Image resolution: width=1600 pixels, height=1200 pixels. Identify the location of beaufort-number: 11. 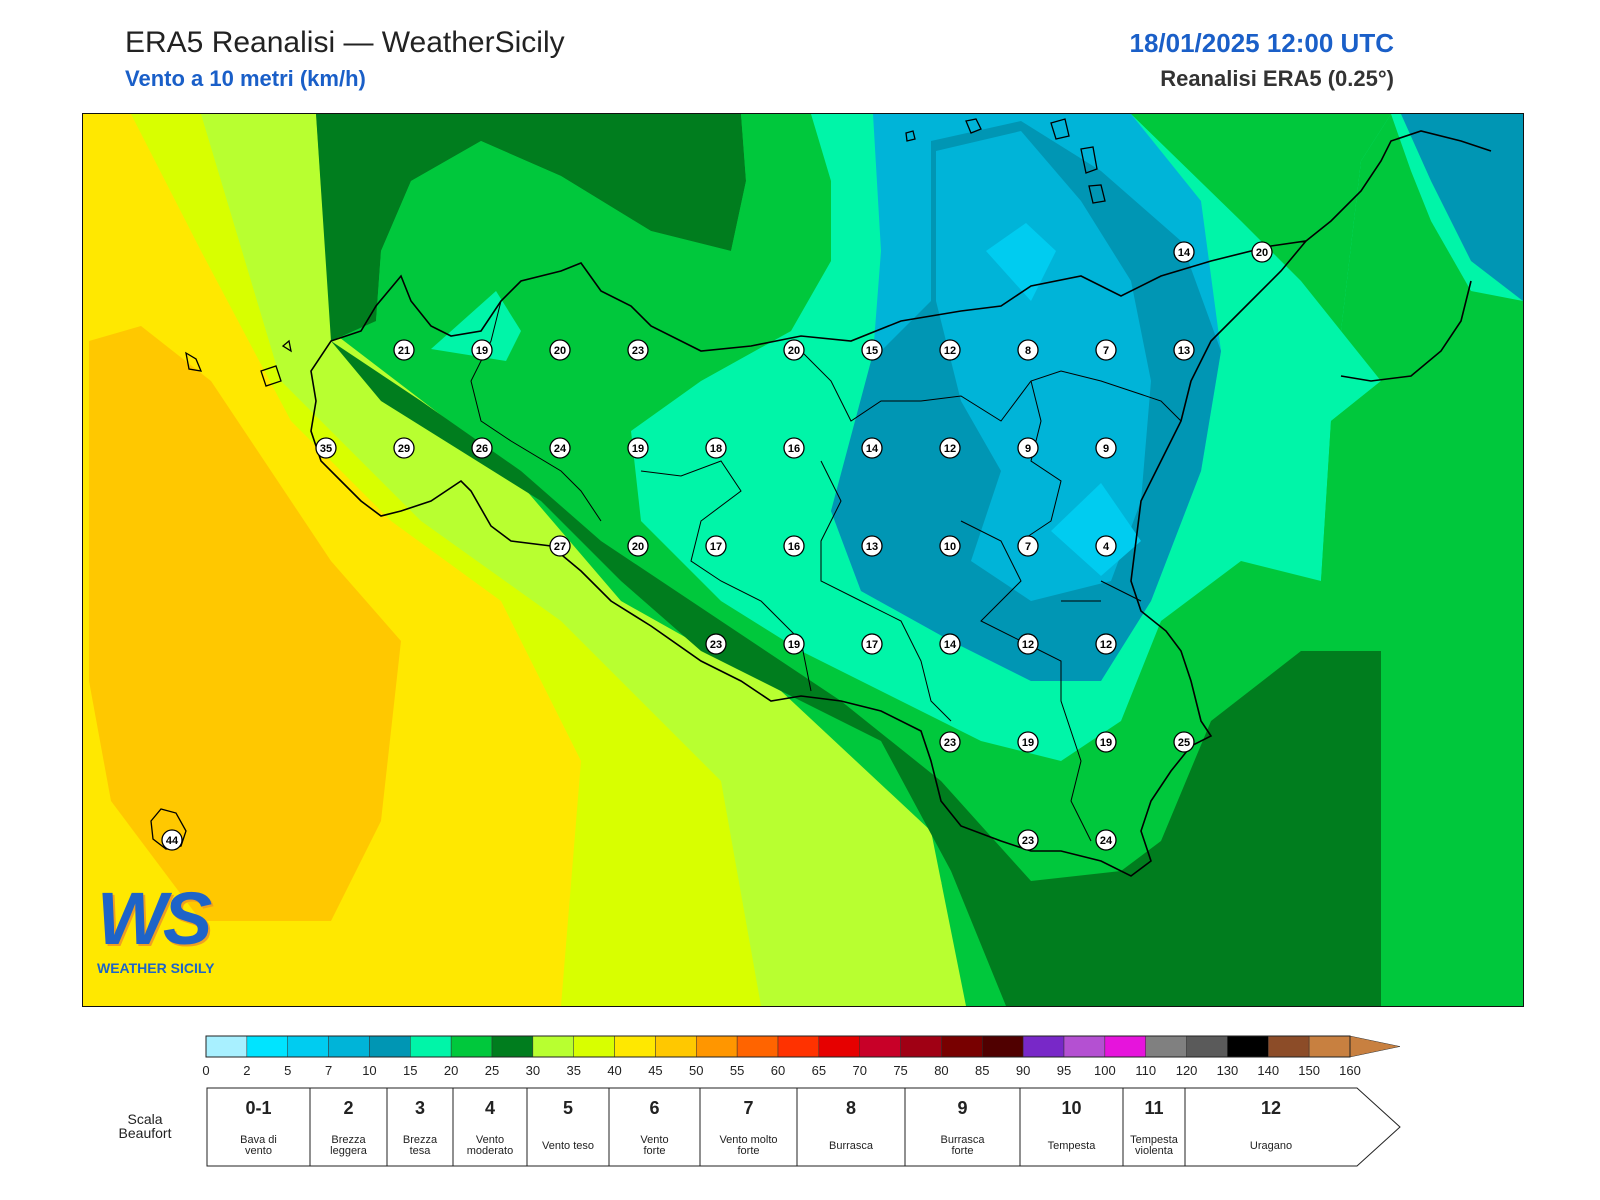
(1153, 1108).